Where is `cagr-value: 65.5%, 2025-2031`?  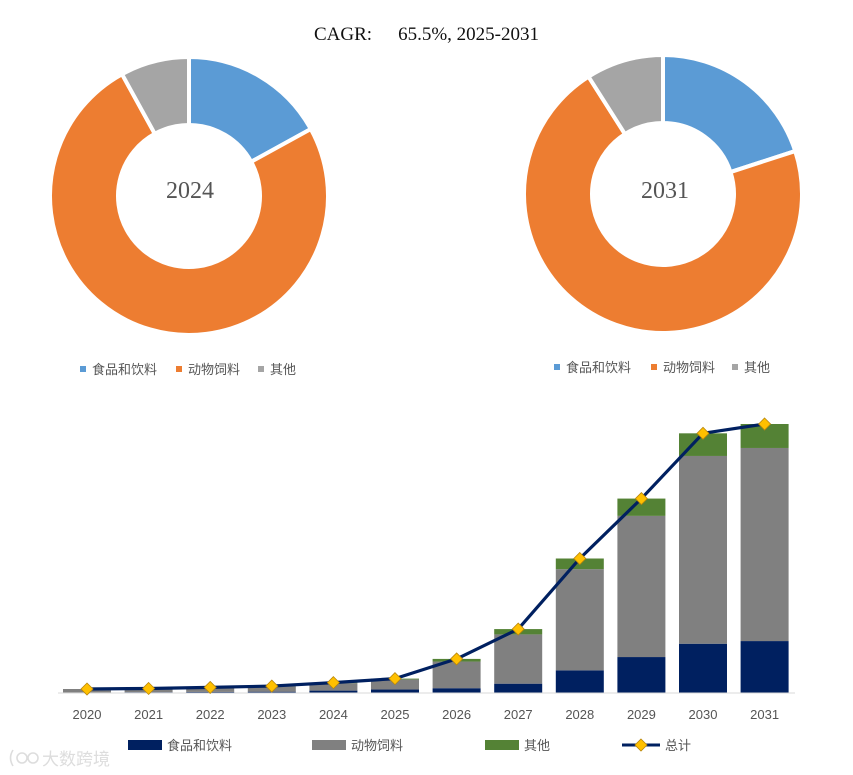 cagr-value: 65.5%, 2025-2031 is located at coordinates (468, 34).